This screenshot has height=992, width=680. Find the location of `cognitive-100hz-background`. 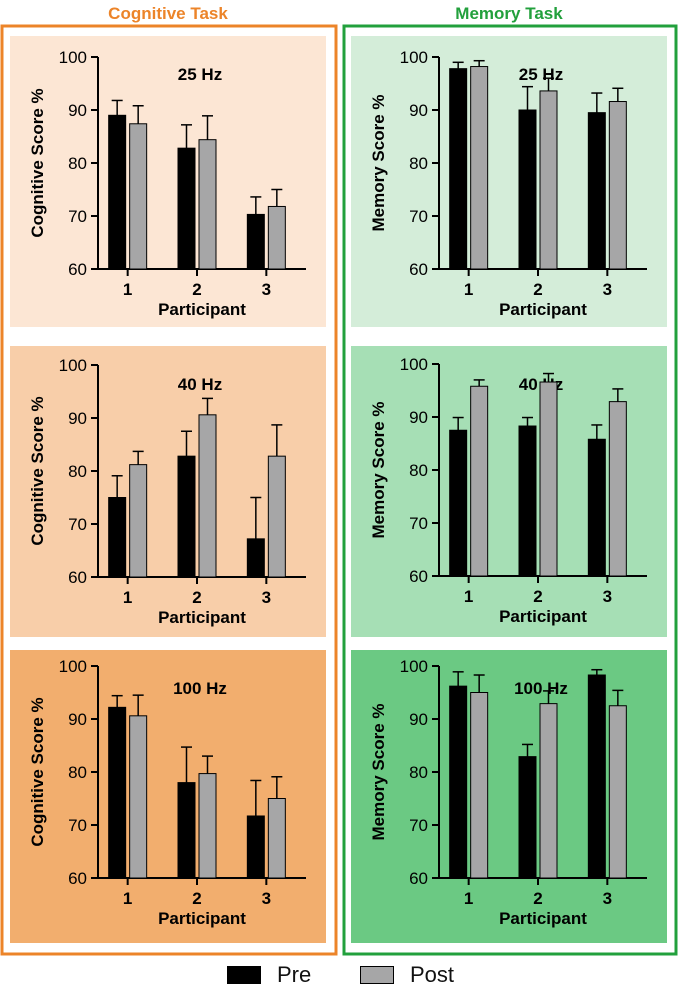

cognitive-100hz-background is located at coordinates (168, 796).